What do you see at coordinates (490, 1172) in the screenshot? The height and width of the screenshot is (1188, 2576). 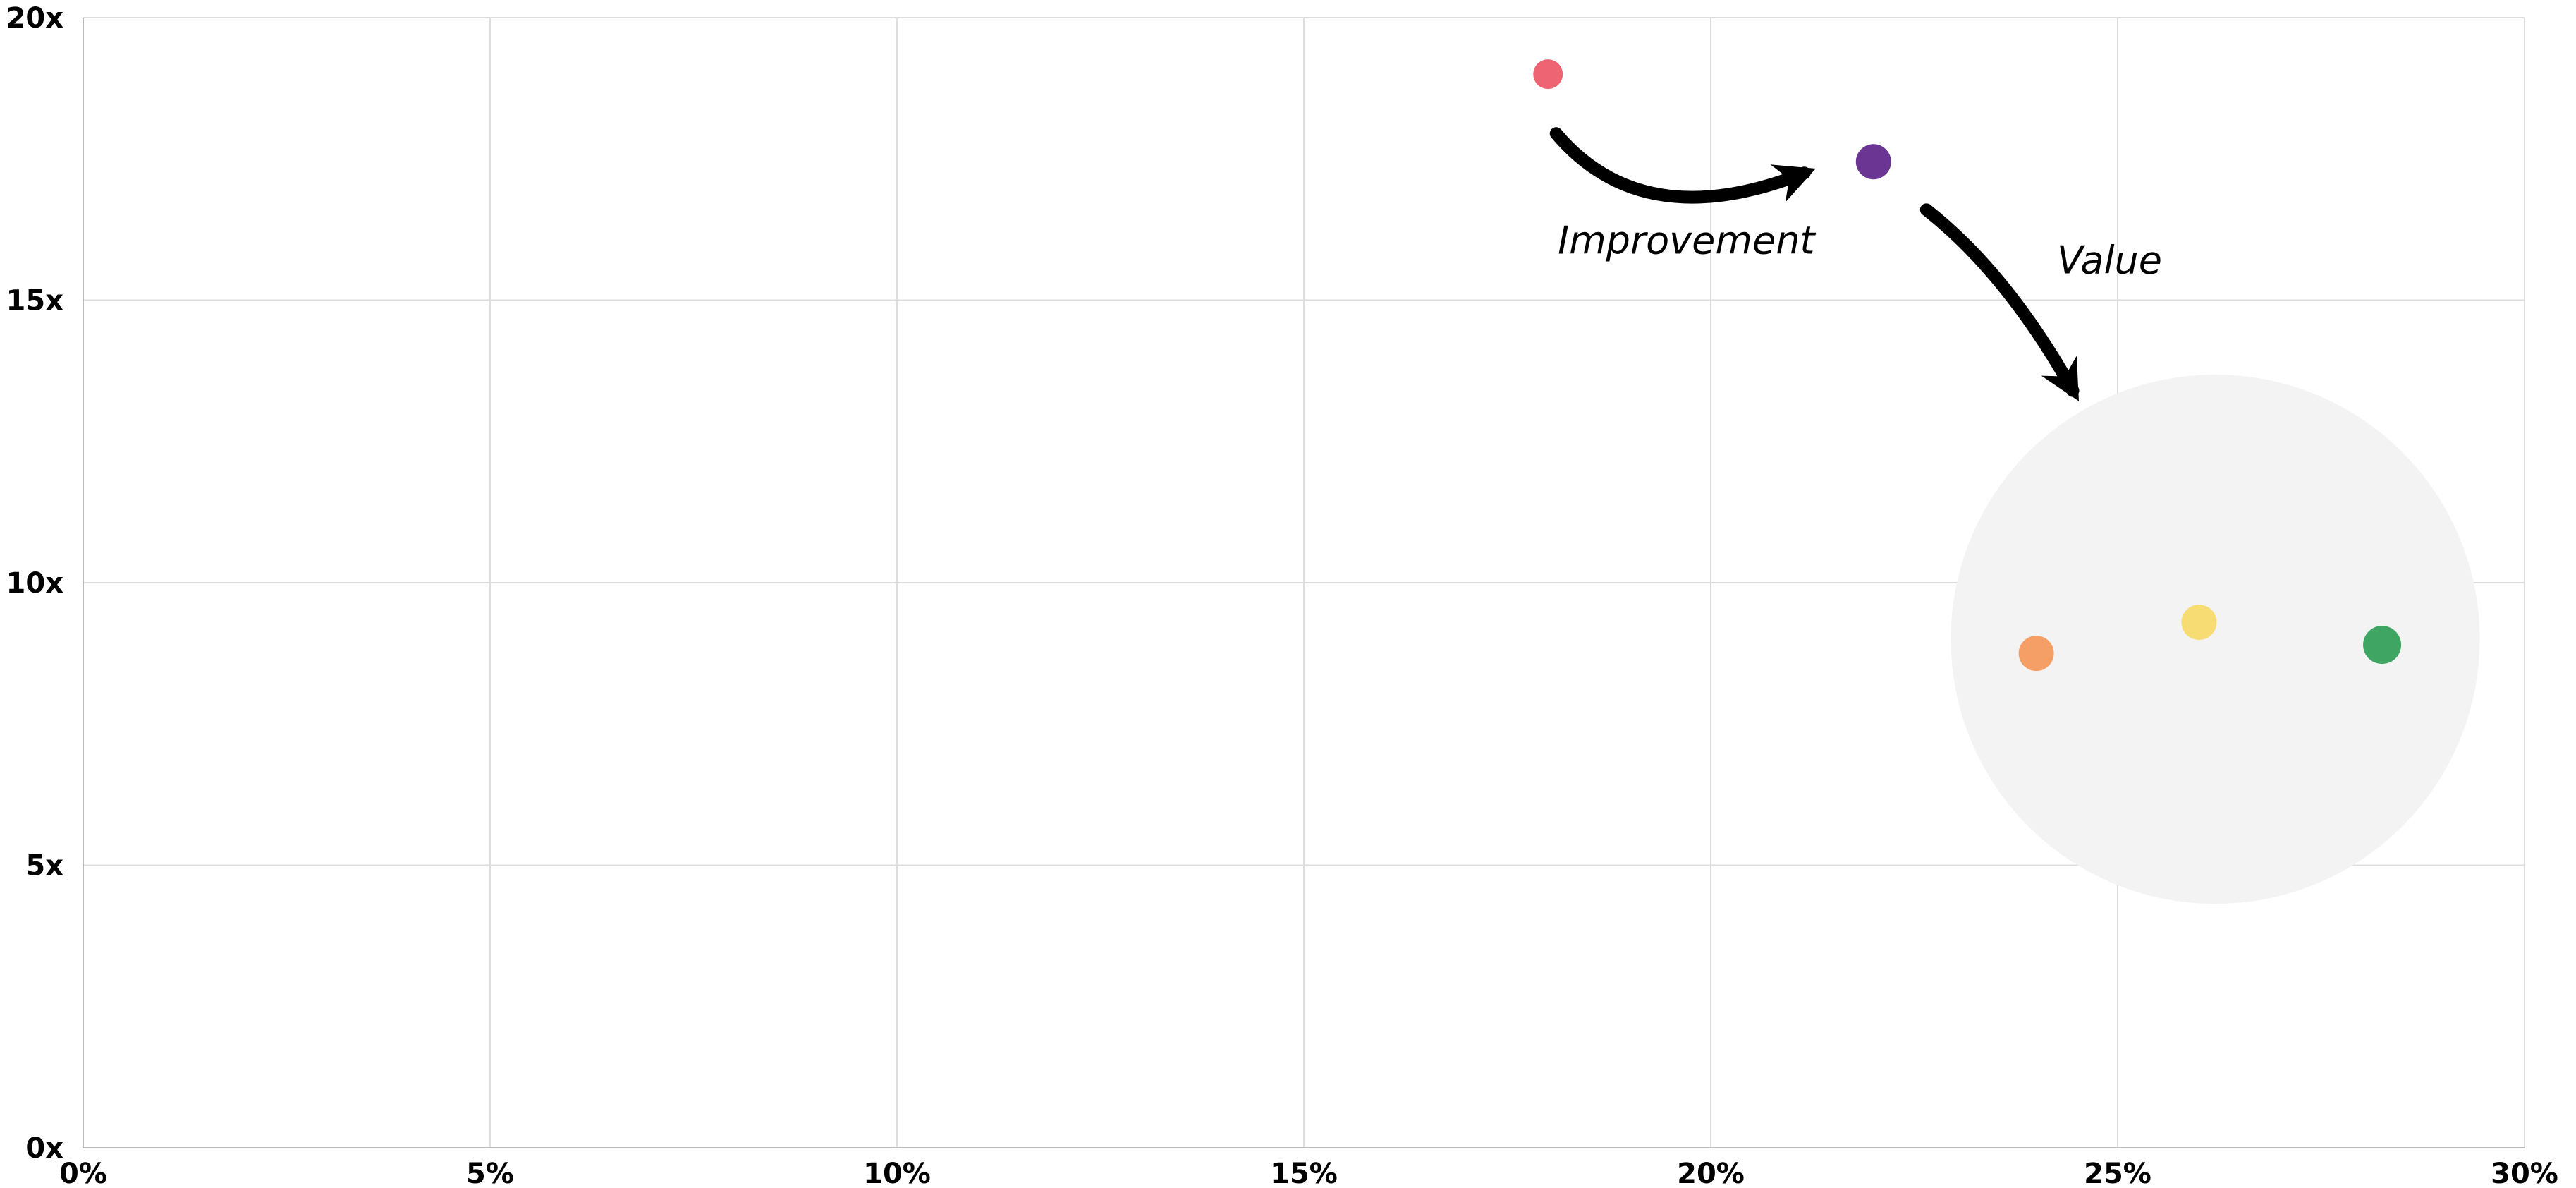 I see `x-tick-label: 5%` at bounding box center [490, 1172].